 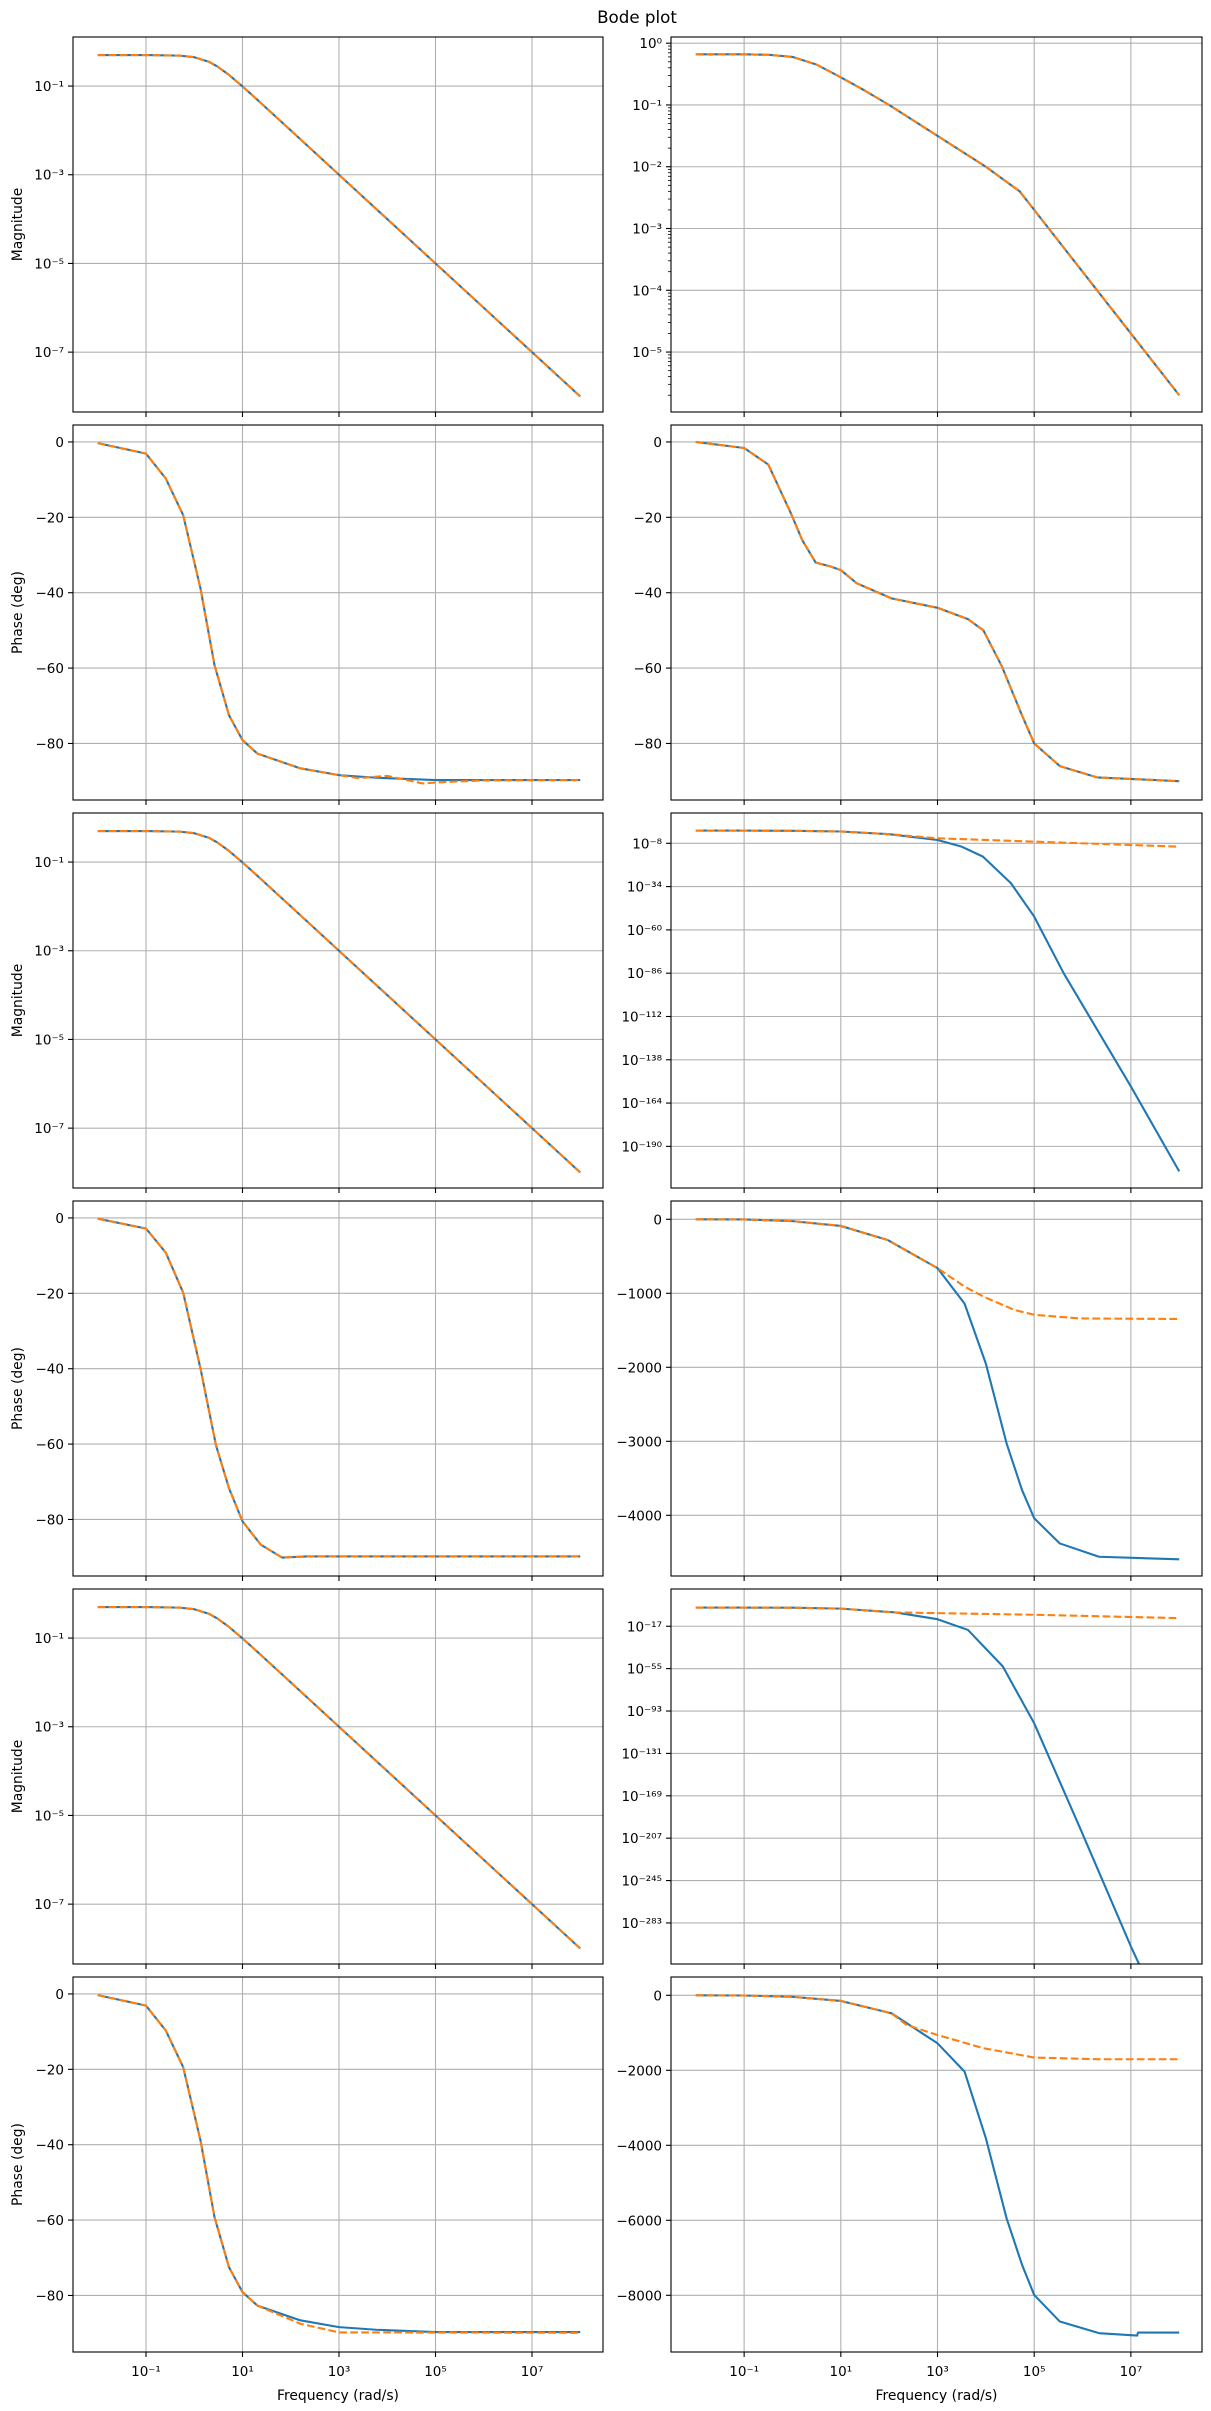 I want to click on y-tick-label: 10⁻⁸⁶, so click(x=644, y=974).